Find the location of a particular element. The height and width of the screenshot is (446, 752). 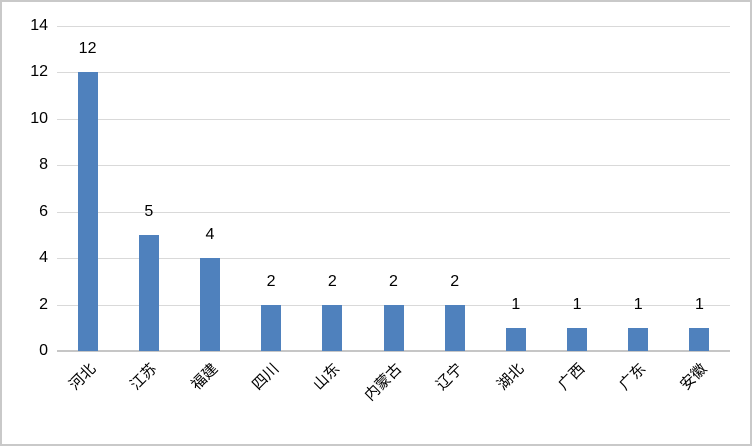

y-tick-label: 14 is located at coordinates (39, 25).